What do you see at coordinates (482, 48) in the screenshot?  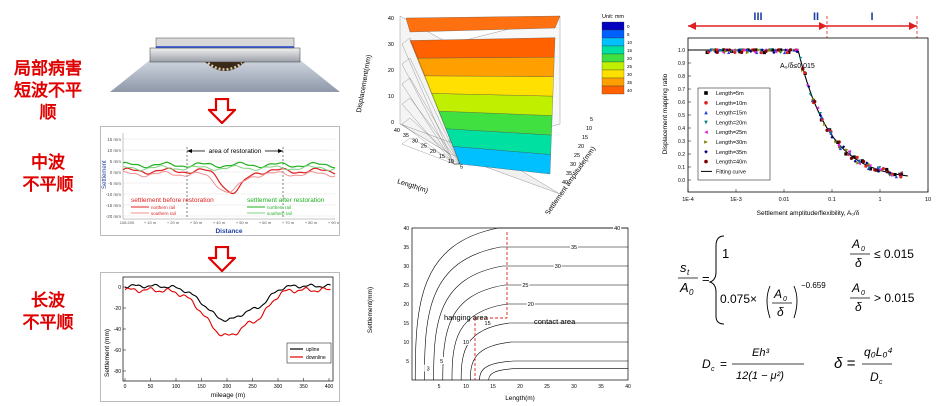 I see `surface-band` at bounding box center [482, 48].